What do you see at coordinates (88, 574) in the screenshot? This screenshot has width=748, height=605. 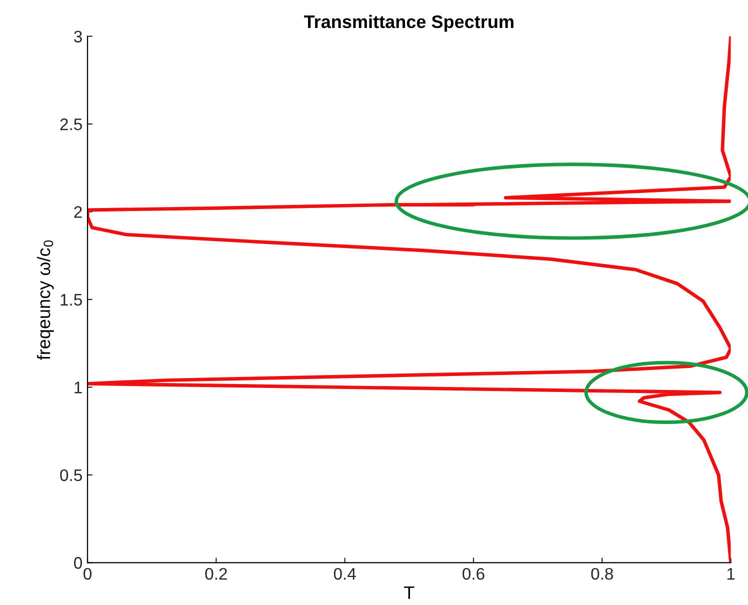 I see `x-tick-label: 0` at bounding box center [88, 574].